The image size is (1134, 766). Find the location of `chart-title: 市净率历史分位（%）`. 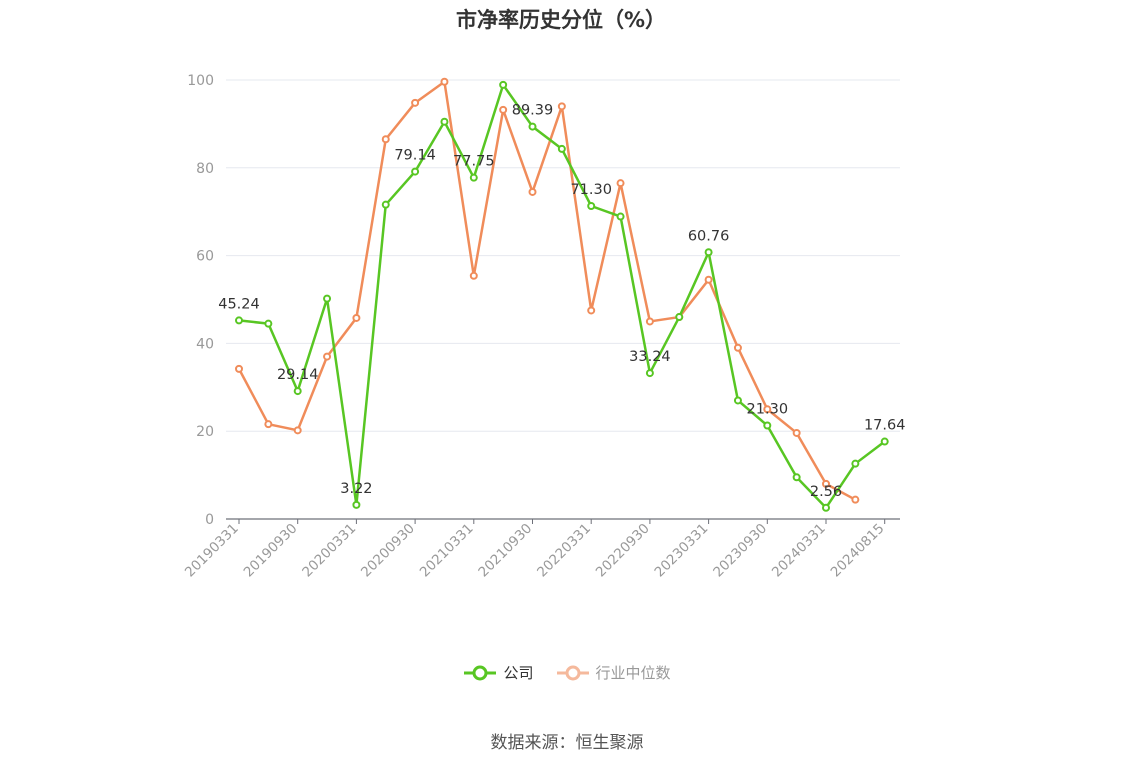

chart-title: 市净率历史分位（%） is located at coordinates (561, 20).